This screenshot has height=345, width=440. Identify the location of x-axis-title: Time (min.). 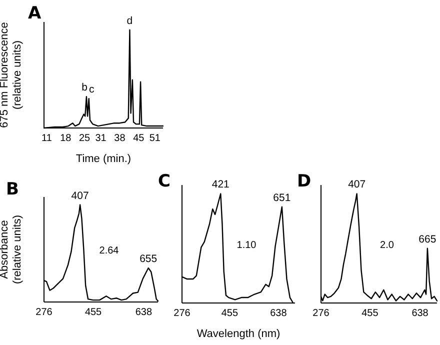
(104, 159).